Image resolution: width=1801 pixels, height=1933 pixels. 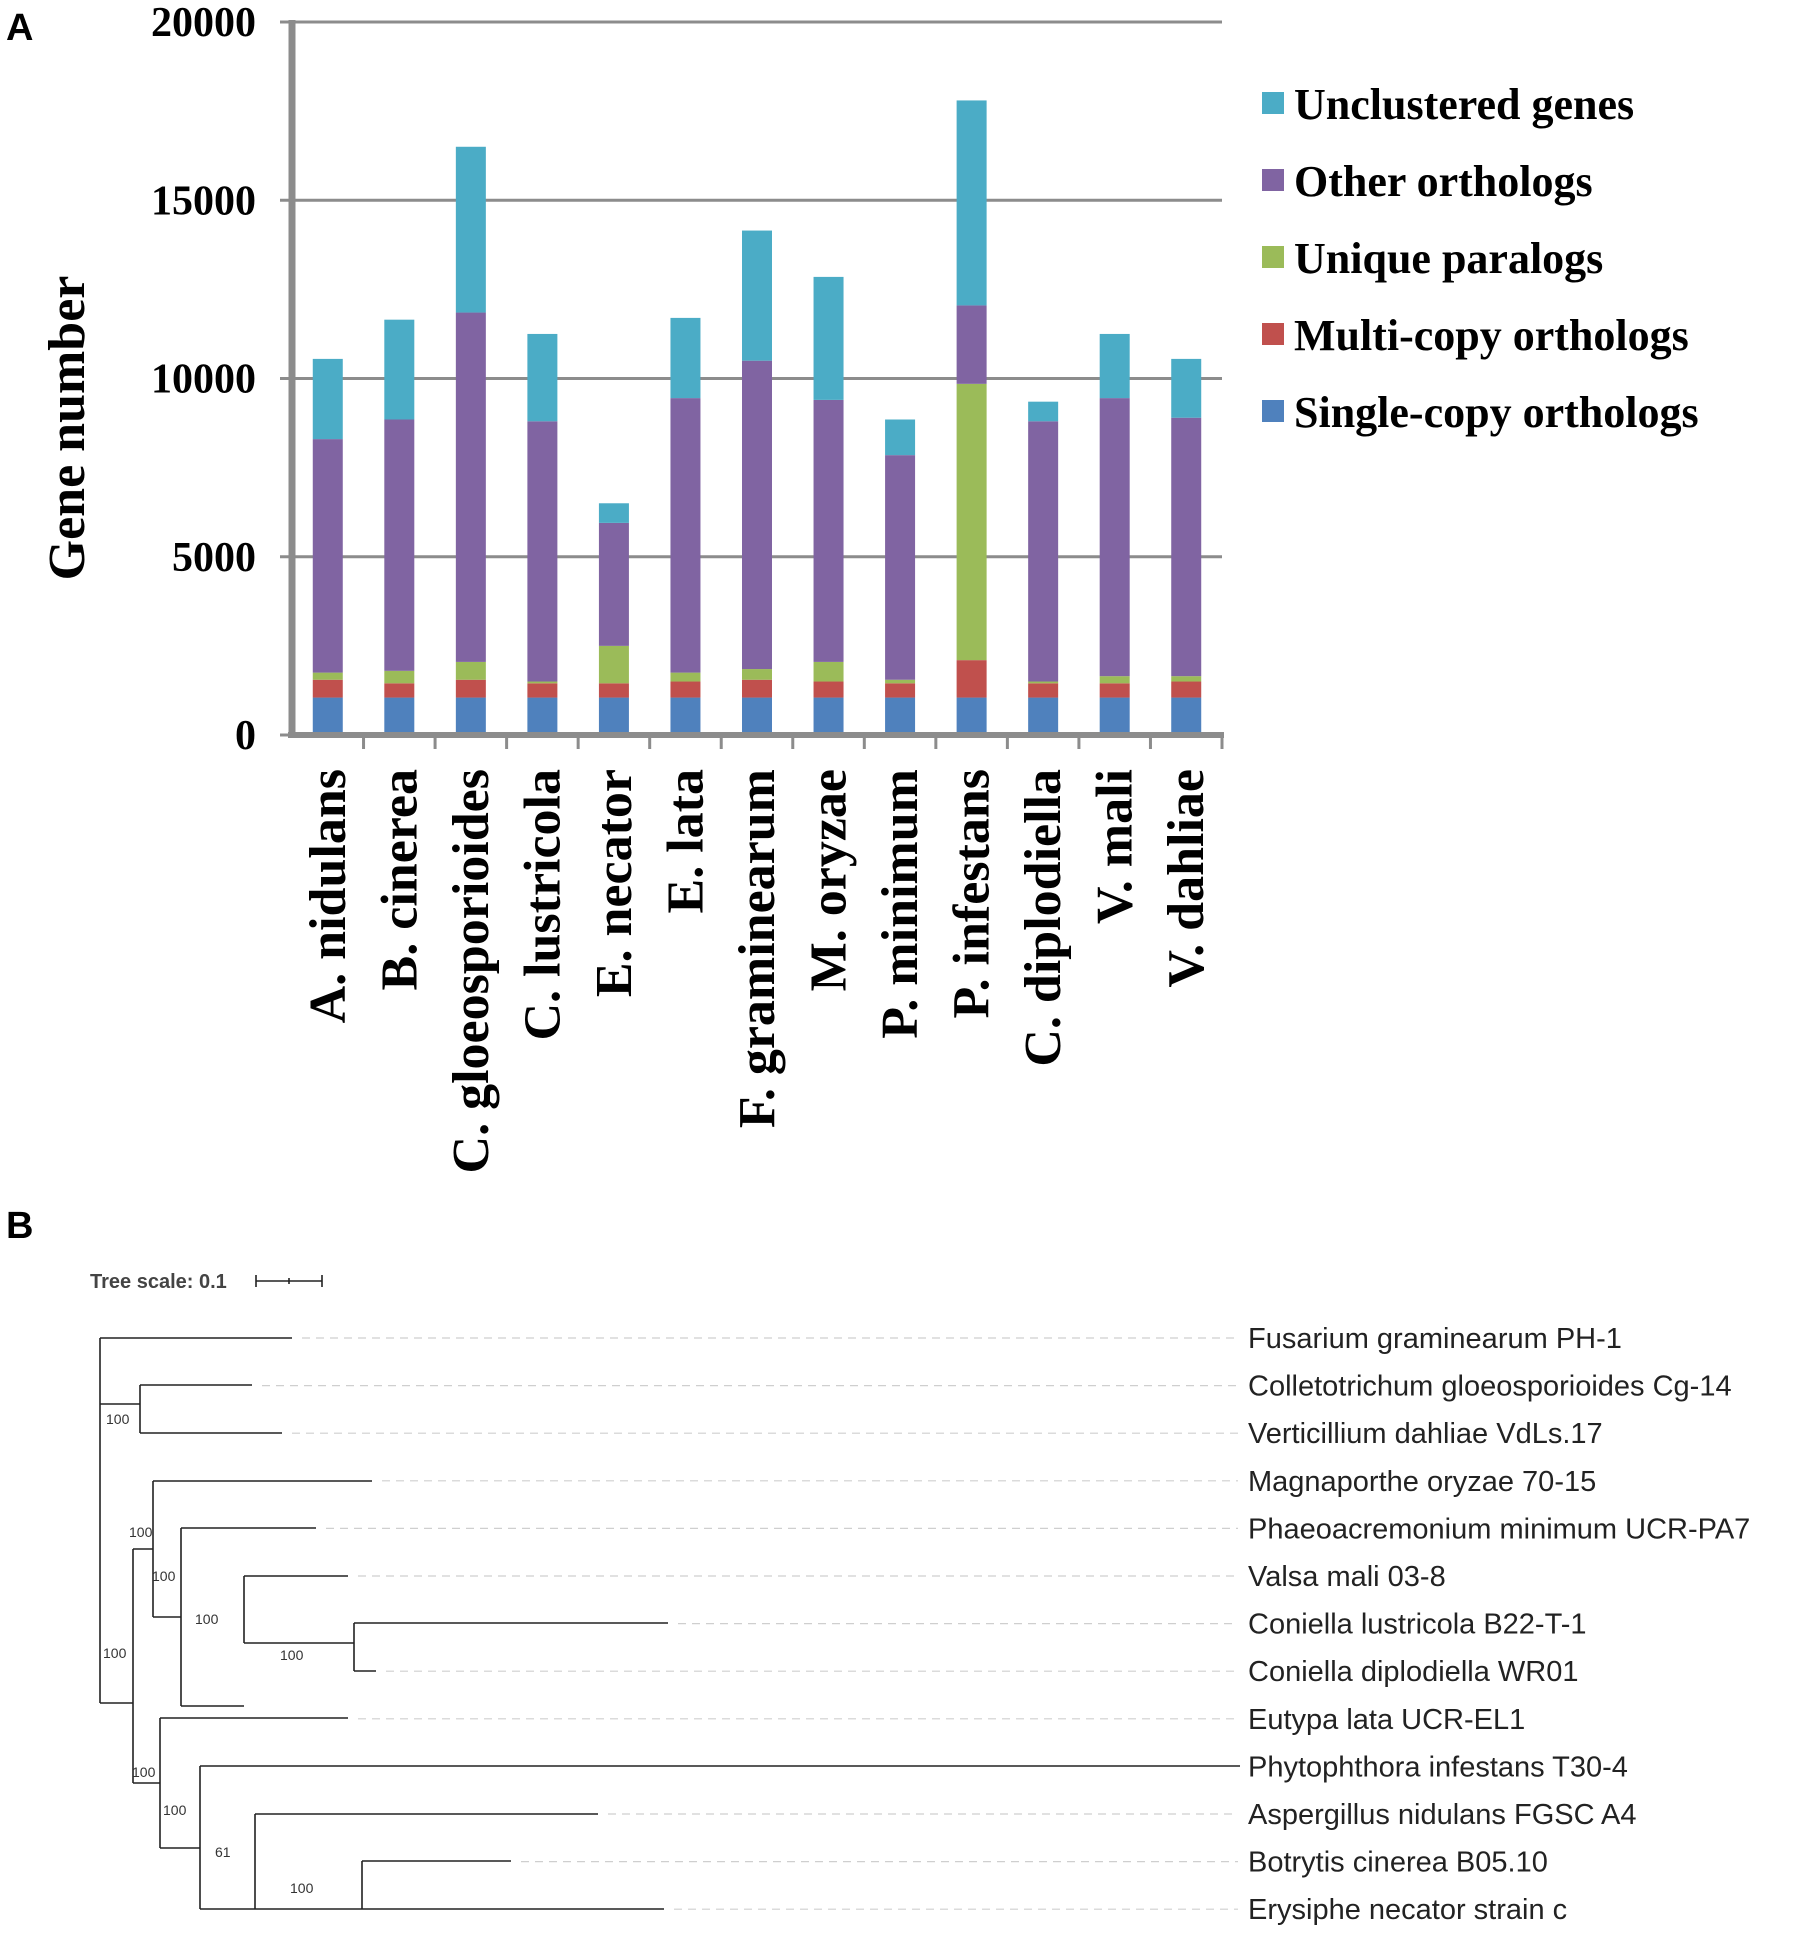 What do you see at coordinates (685, 841) in the screenshot?
I see `x-category-label: E. lata` at bounding box center [685, 841].